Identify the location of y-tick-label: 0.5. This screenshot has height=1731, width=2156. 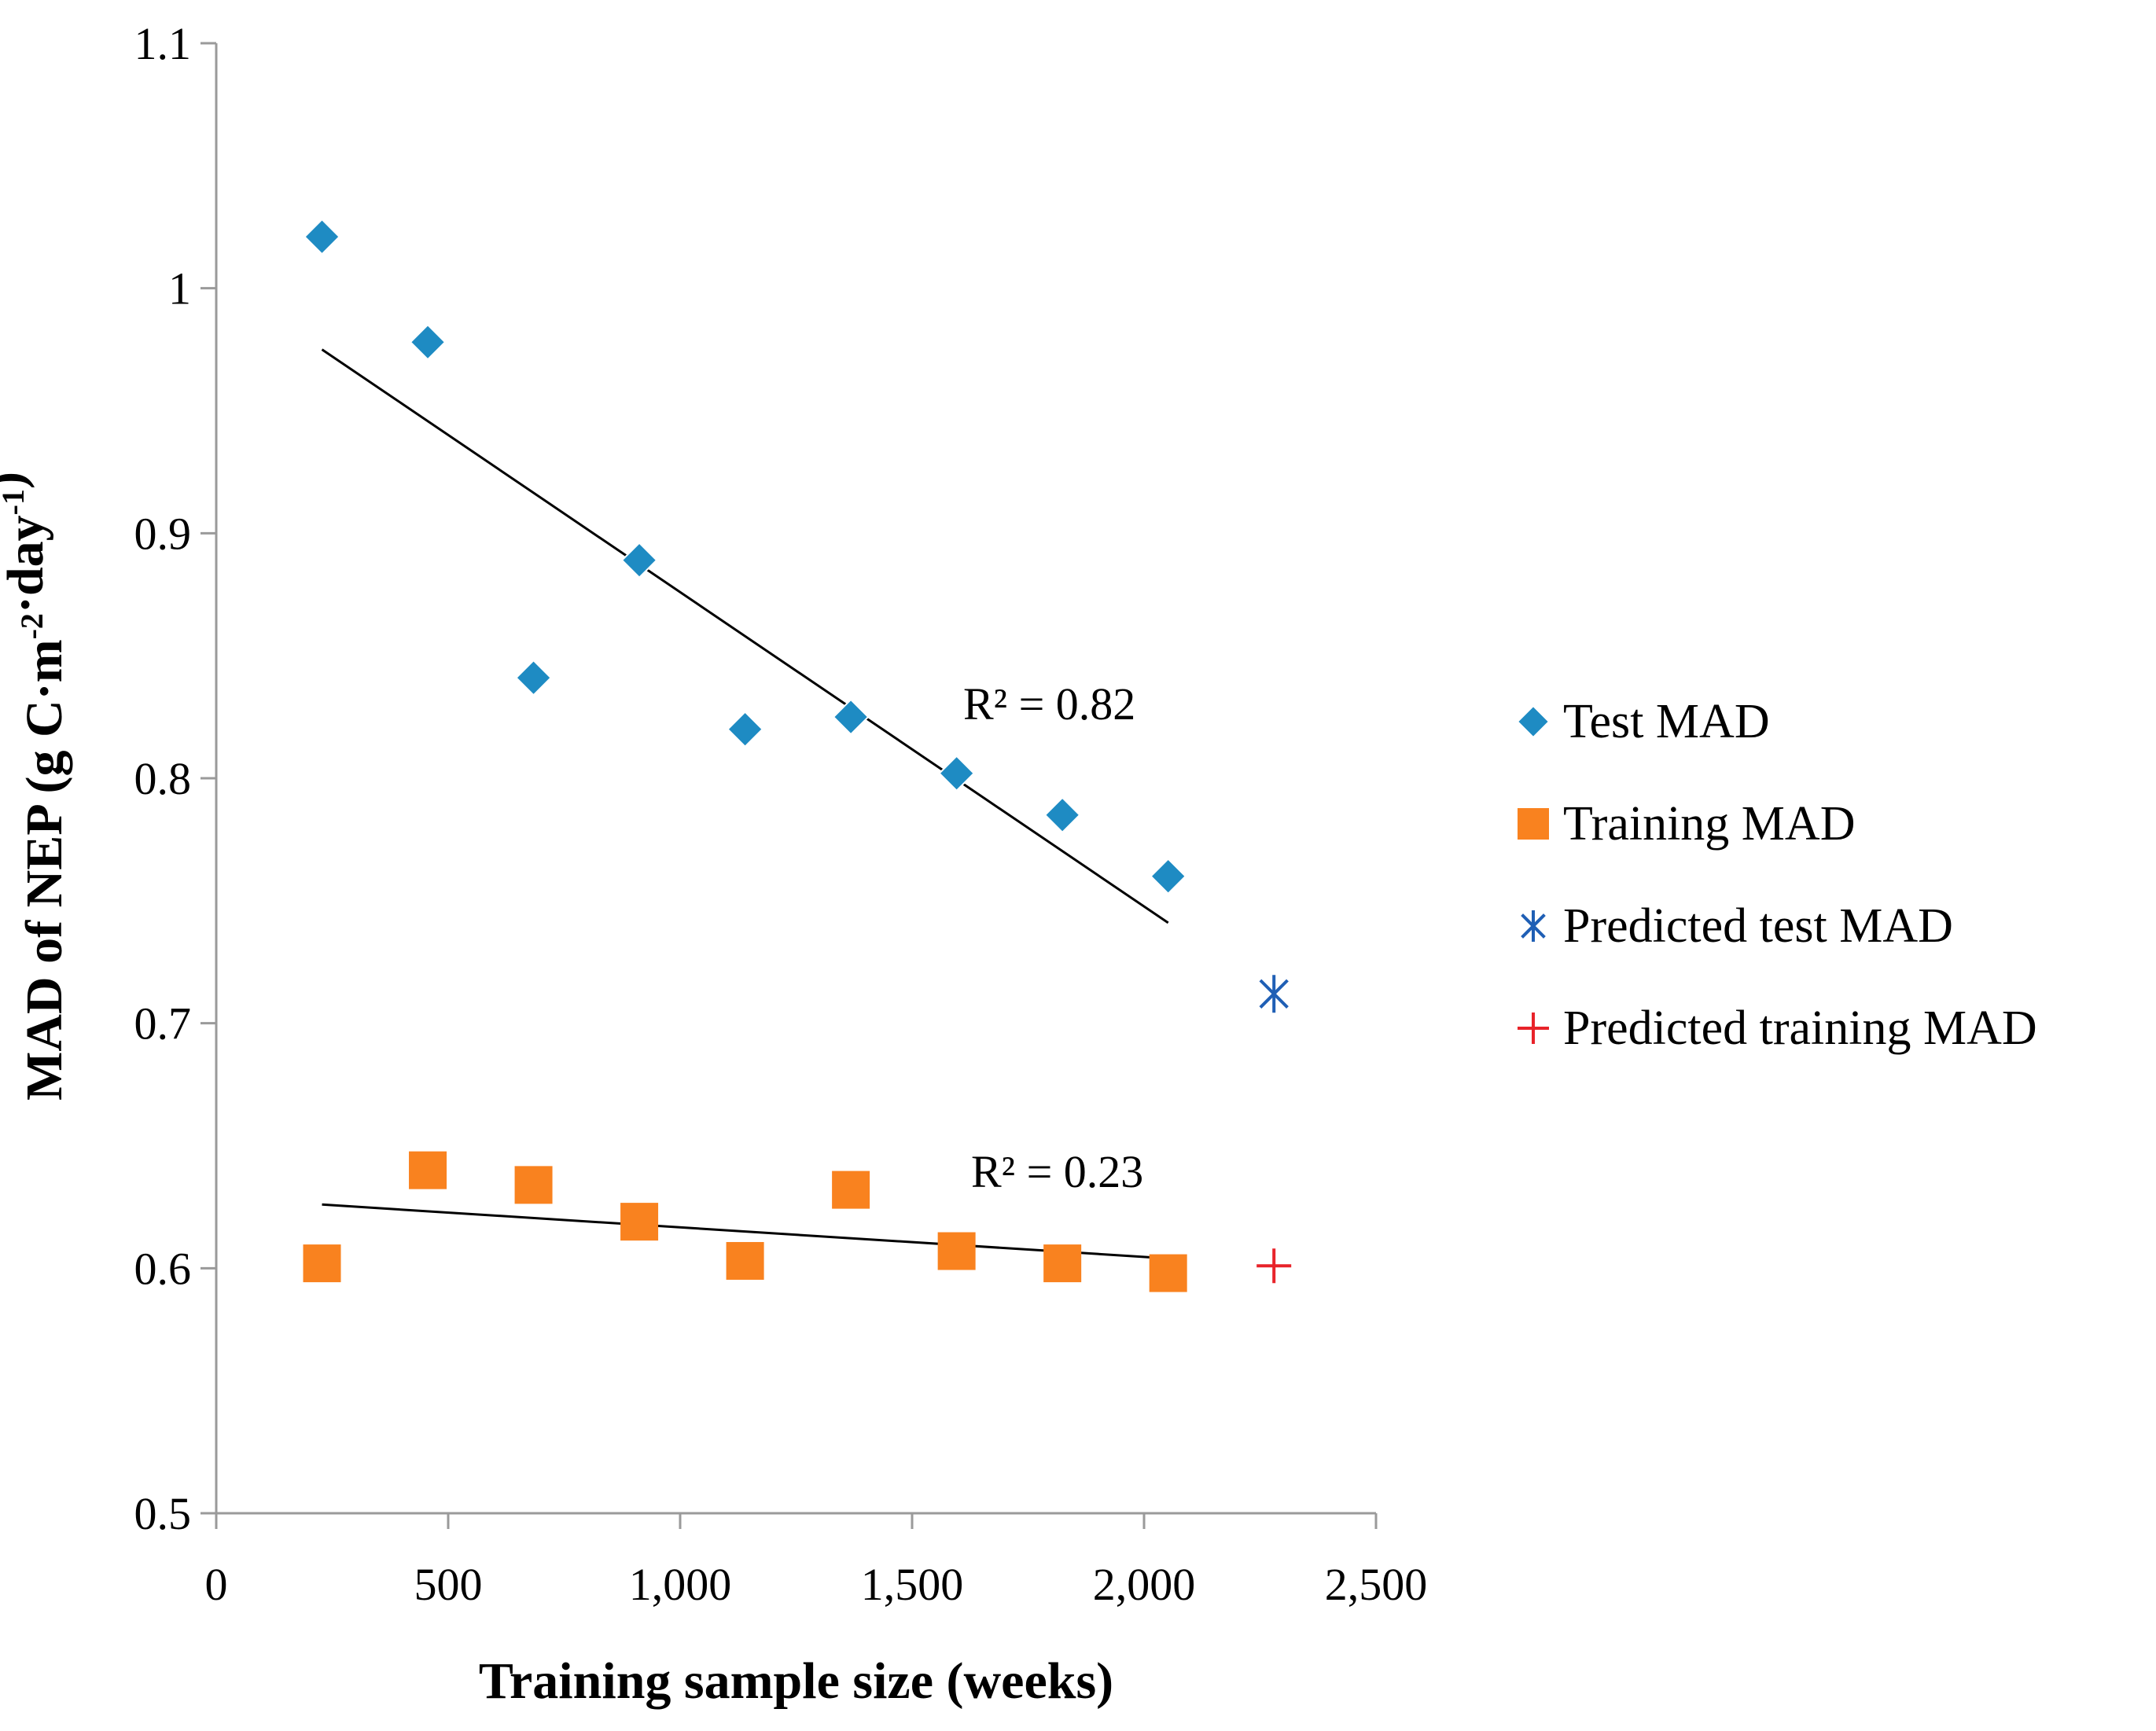
(163, 1513).